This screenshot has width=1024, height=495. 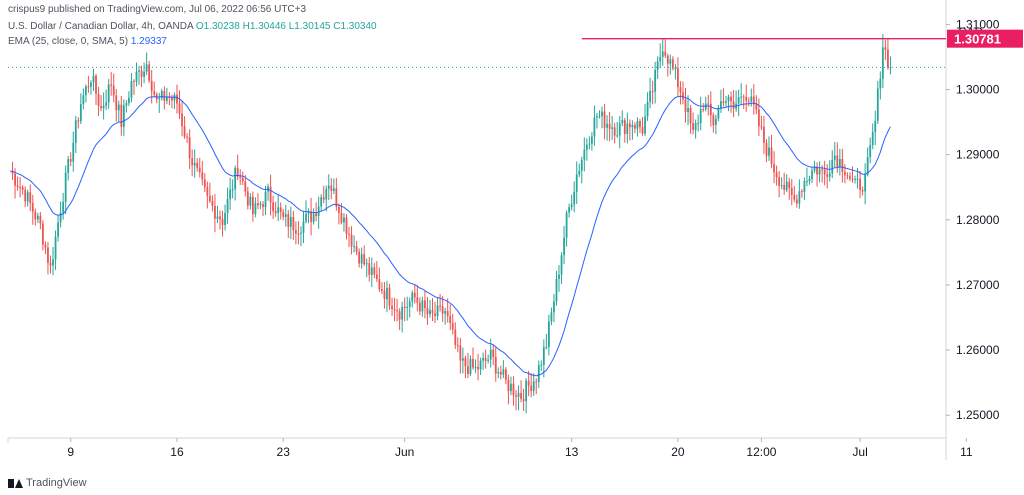 What do you see at coordinates (284, 452) in the screenshot?
I see `time-tick-label: 23` at bounding box center [284, 452].